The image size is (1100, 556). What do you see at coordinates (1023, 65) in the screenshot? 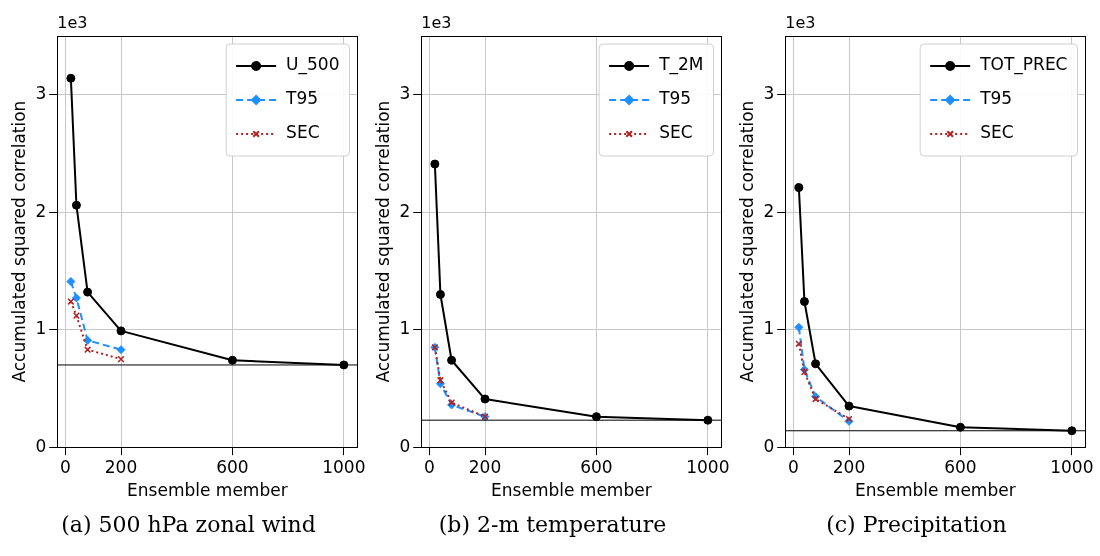
I see `legend-label: TOT_PREC` at bounding box center [1023, 65].